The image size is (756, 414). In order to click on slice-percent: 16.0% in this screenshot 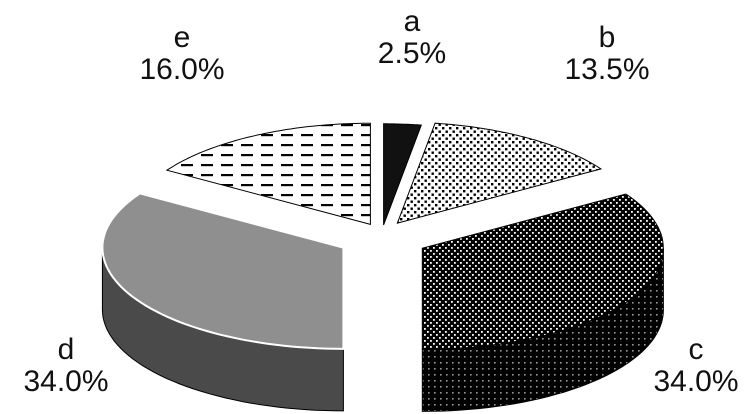, I will do `click(182, 69)`.